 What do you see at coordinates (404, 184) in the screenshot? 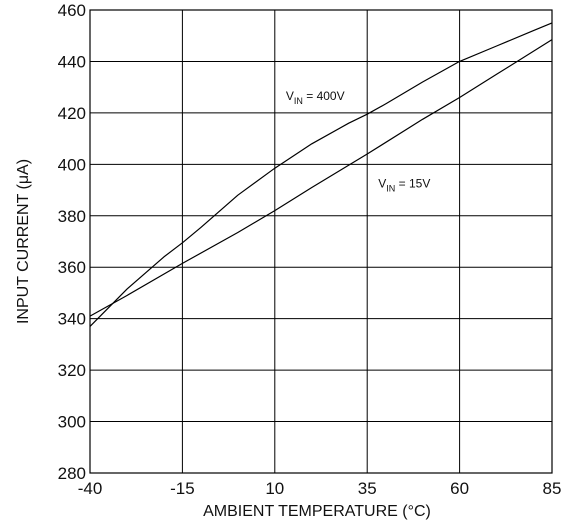
I see `series-label-vin-15v: VIN = 15V` at bounding box center [404, 184].